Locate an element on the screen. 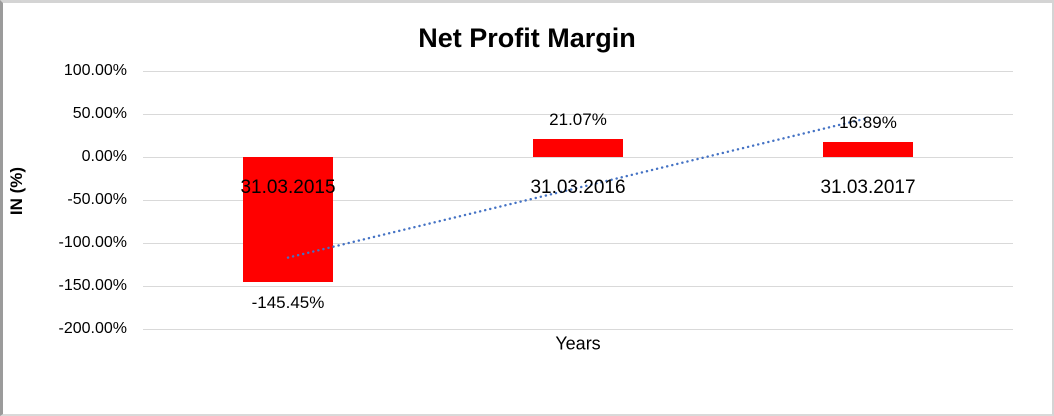  category-label: 31.03.2016 is located at coordinates (578, 187).